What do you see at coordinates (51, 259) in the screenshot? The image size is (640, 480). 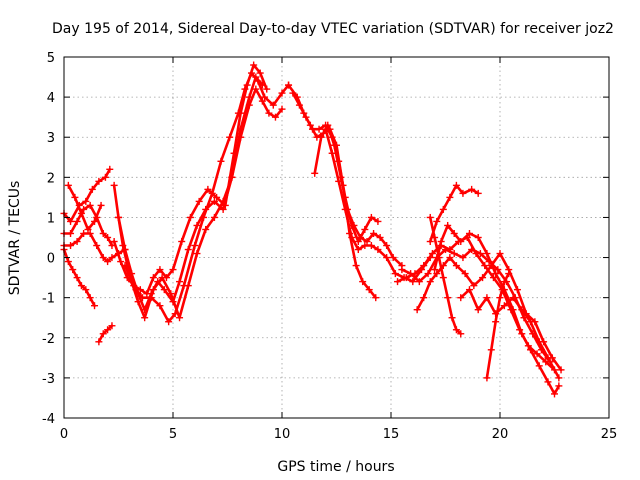 I see `y-tick-label: 0` at bounding box center [51, 259].